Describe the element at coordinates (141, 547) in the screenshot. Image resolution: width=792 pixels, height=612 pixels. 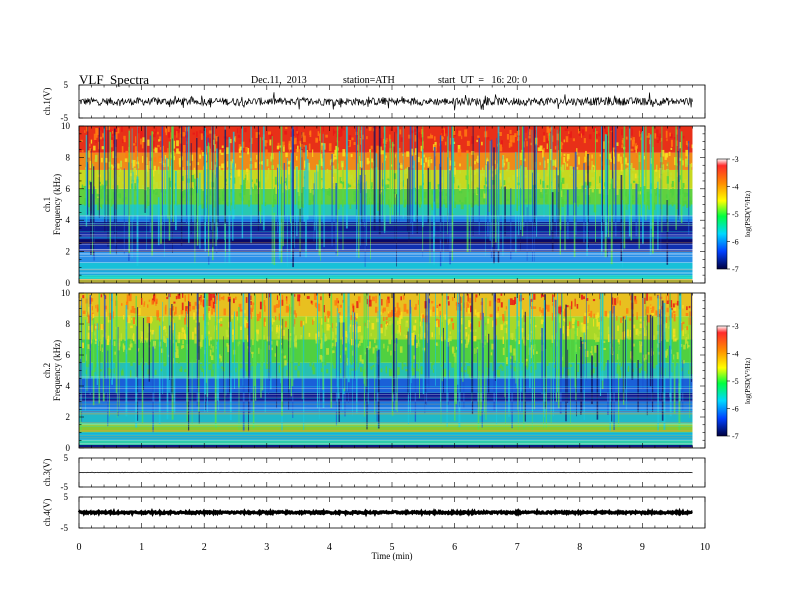
I see `time-tick-label: 1` at that location.